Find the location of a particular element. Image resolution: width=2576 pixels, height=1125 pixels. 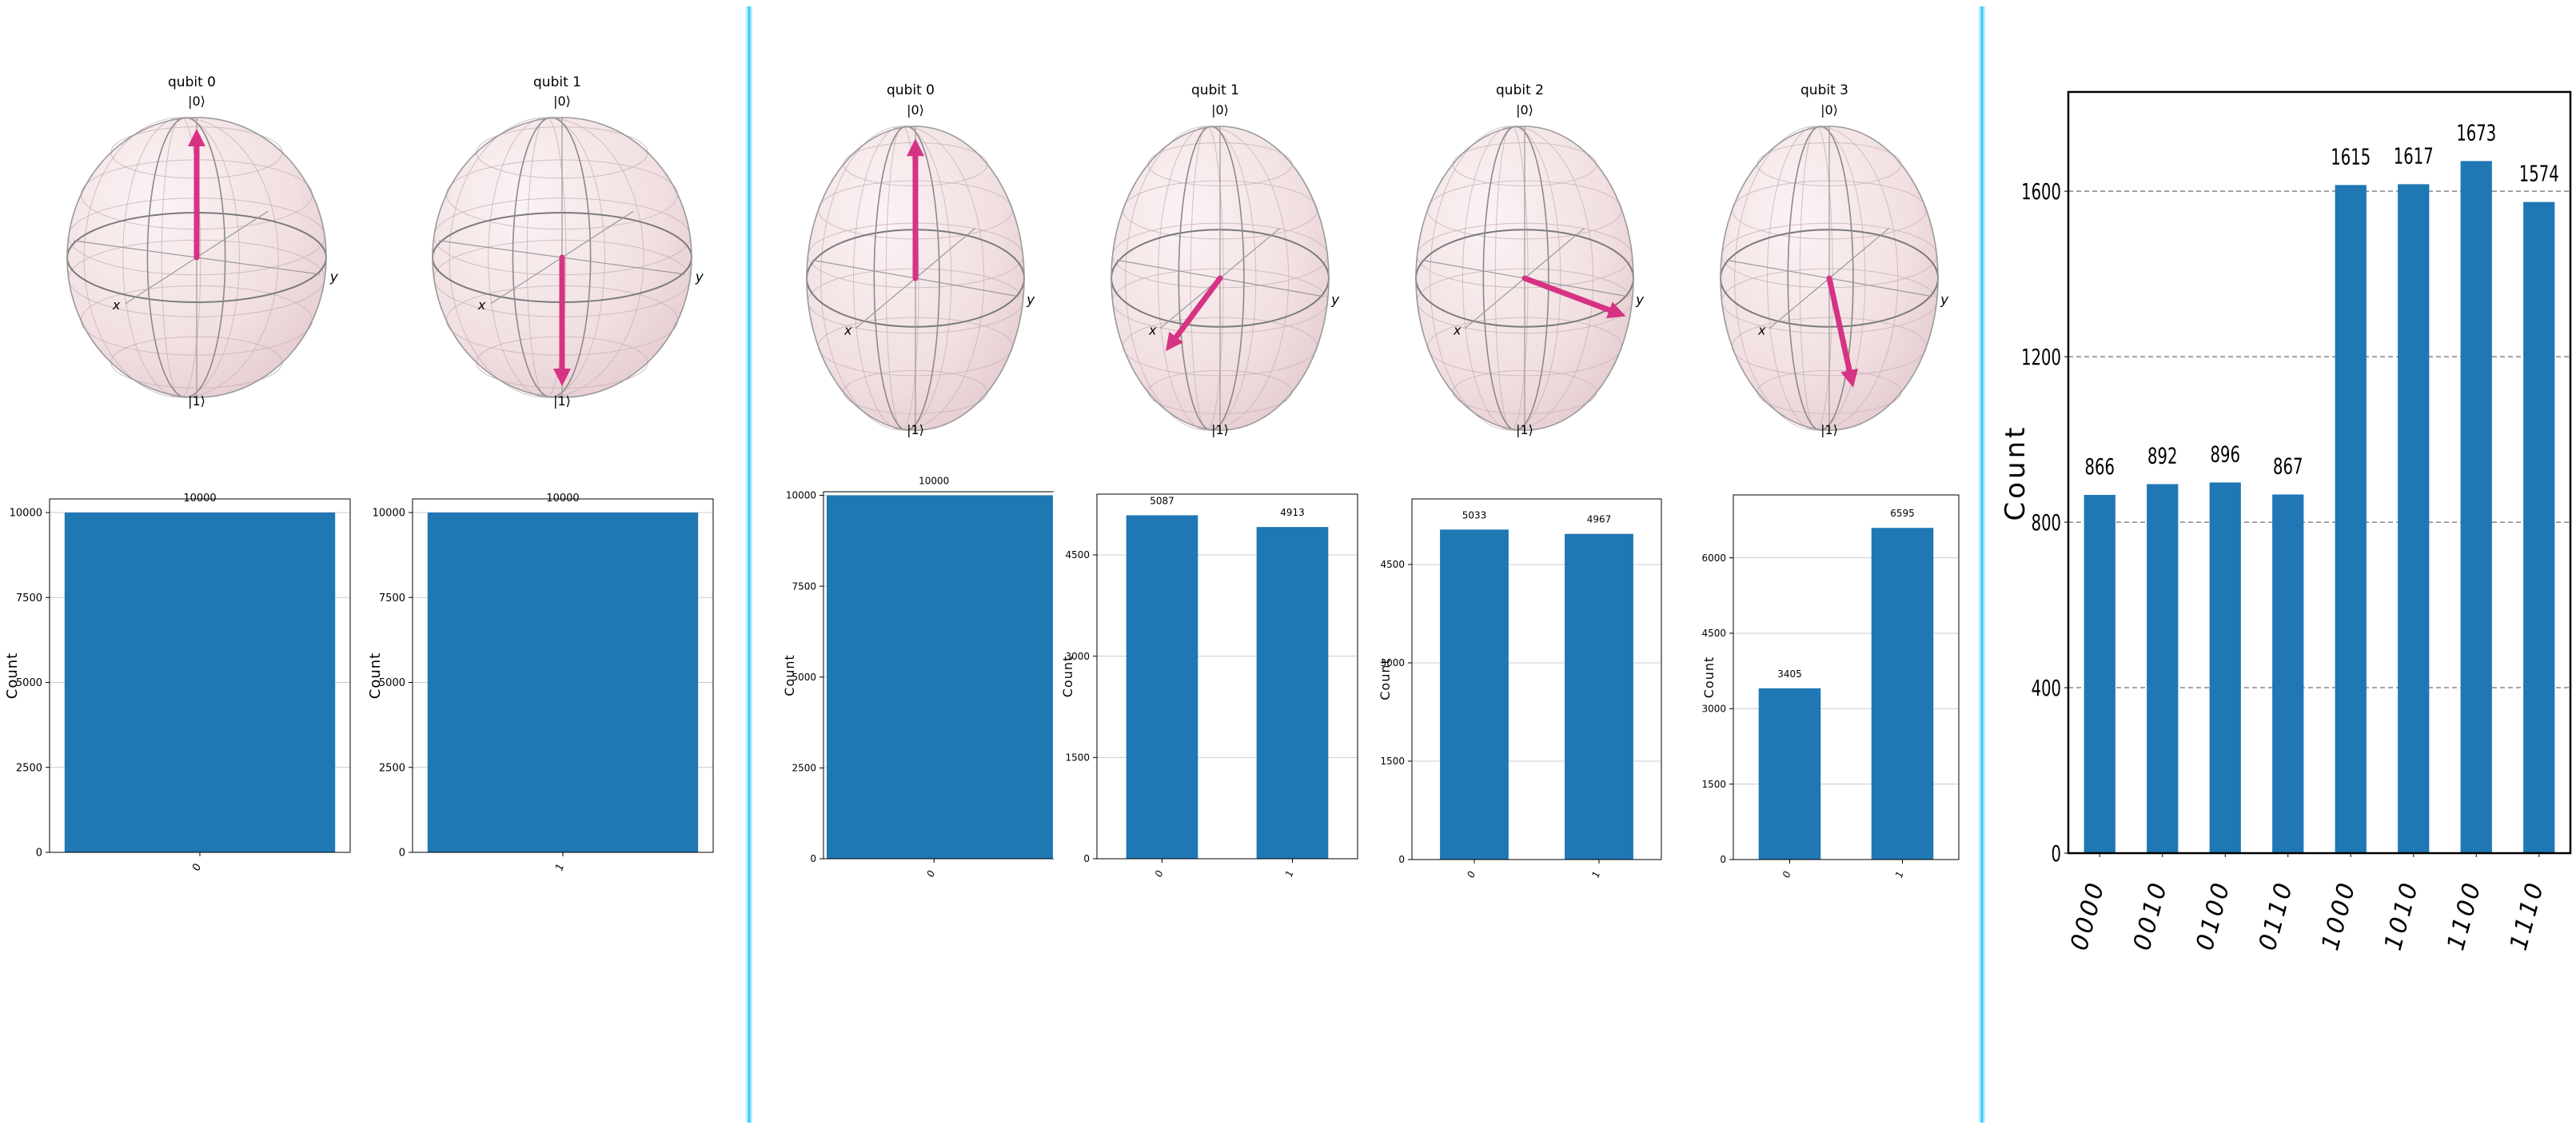

bar-value-label: 5087 is located at coordinates (1162, 500).